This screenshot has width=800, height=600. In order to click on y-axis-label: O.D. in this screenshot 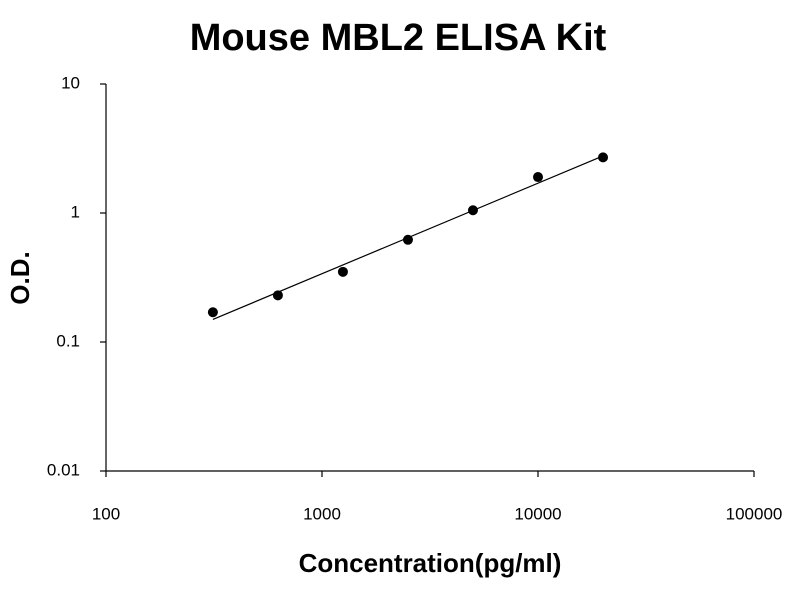, I will do `click(20, 277)`.